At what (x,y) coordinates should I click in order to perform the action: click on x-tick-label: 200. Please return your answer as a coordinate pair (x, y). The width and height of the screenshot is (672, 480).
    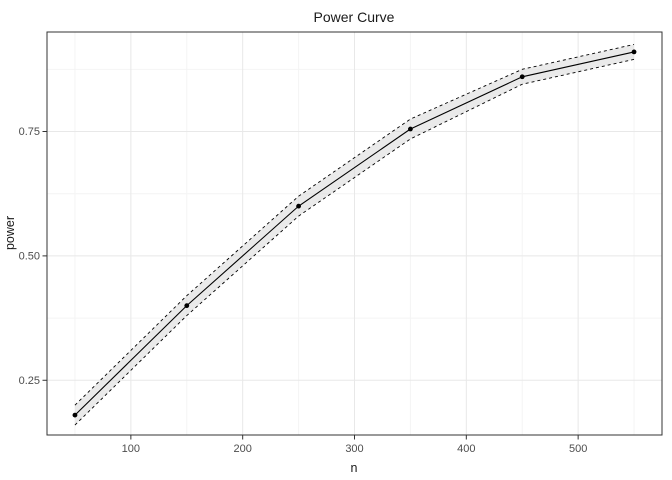
    Looking at the image, I should click on (243, 449).